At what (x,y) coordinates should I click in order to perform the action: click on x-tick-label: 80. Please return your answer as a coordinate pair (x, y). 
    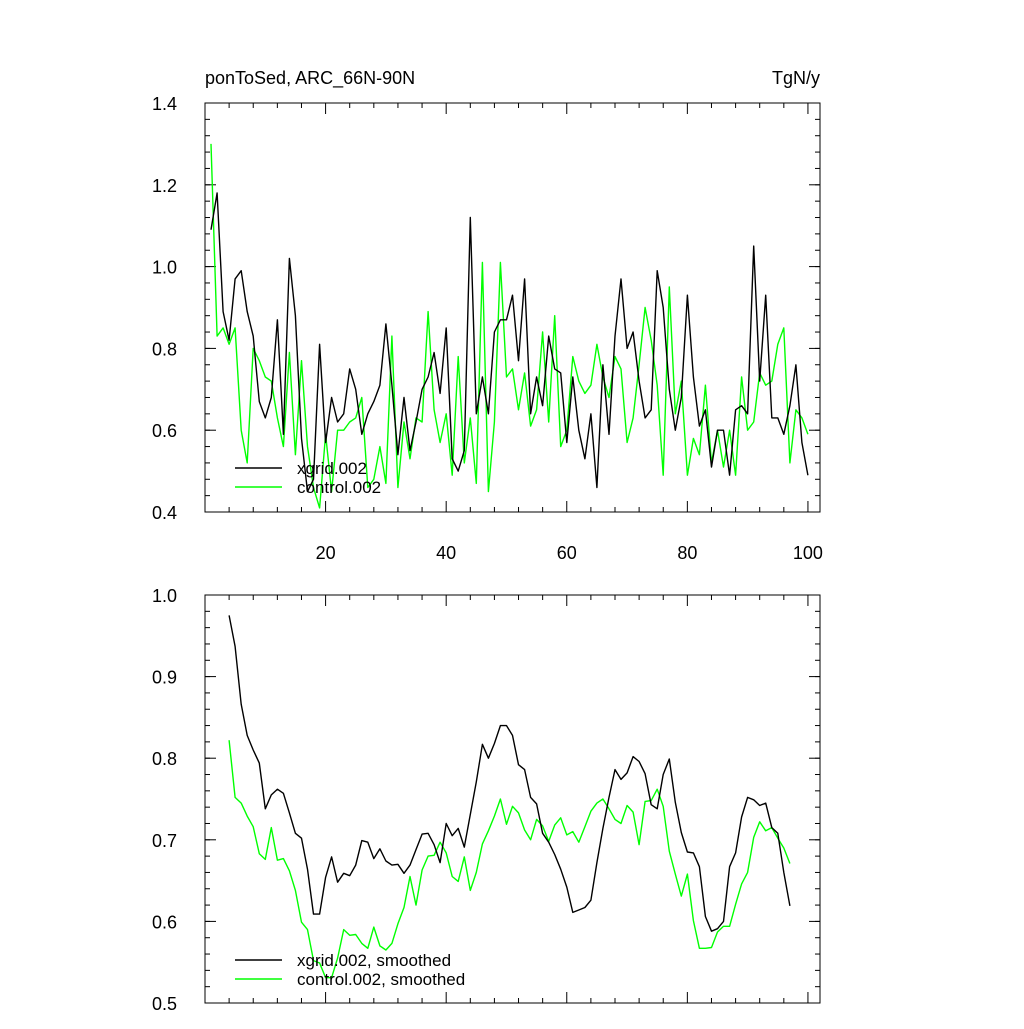
    Looking at the image, I should click on (687, 553).